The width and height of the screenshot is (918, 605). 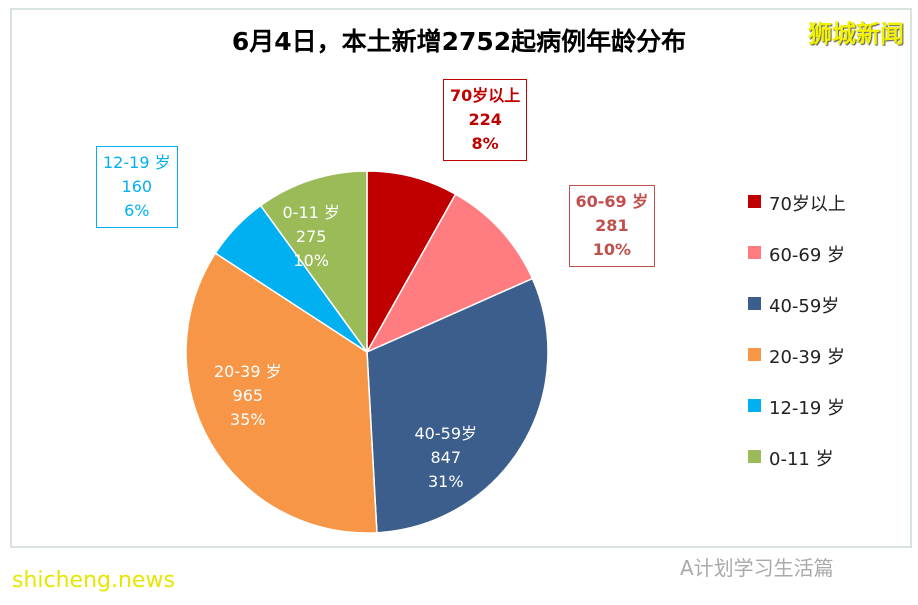 What do you see at coordinates (137, 210) in the screenshot?
I see `label-percent: 6%` at bounding box center [137, 210].